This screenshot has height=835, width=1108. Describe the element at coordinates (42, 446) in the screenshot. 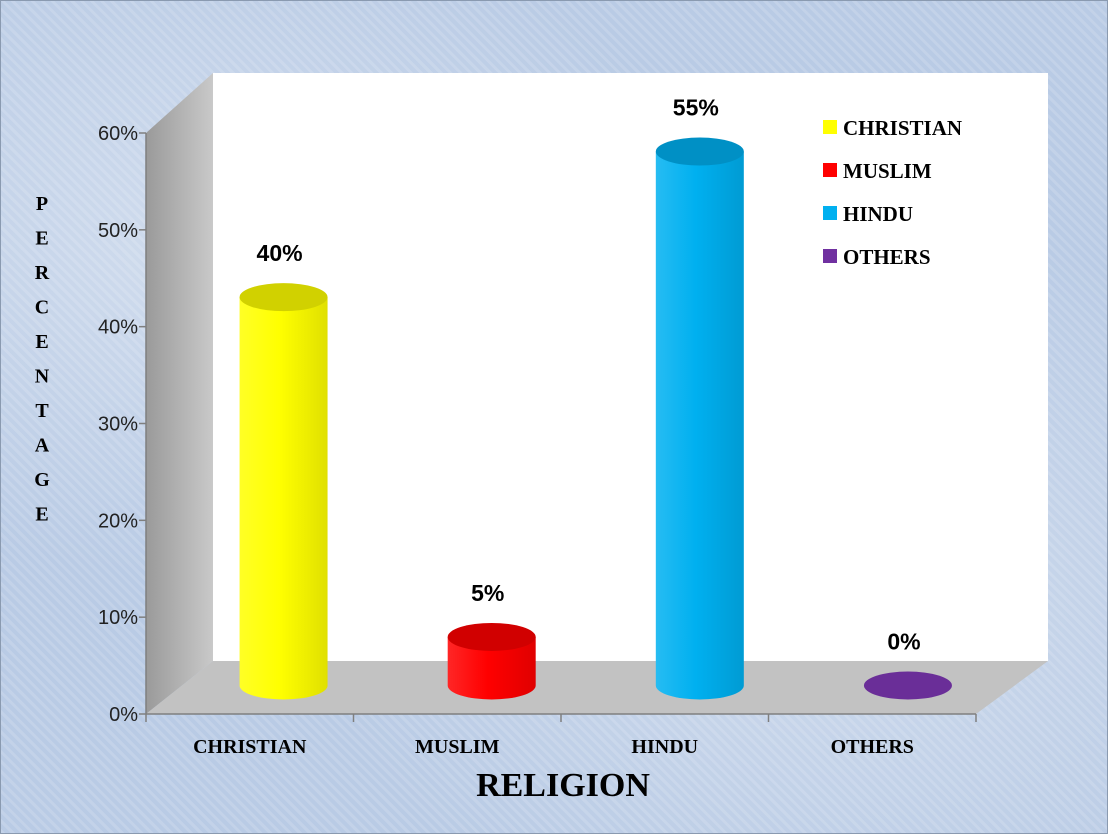

I see `y-axis-title-letter: A` at that location.